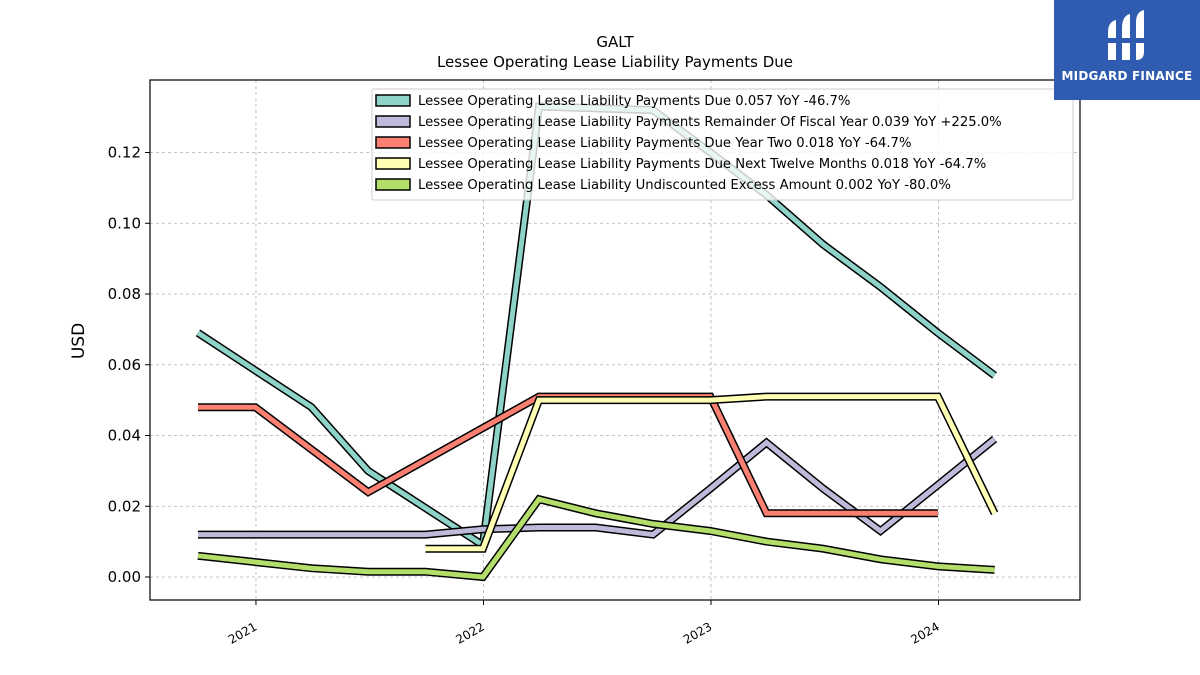 The width and height of the screenshot is (1200, 675). I want to click on x-tick-label: 2023, so click(697, 632).